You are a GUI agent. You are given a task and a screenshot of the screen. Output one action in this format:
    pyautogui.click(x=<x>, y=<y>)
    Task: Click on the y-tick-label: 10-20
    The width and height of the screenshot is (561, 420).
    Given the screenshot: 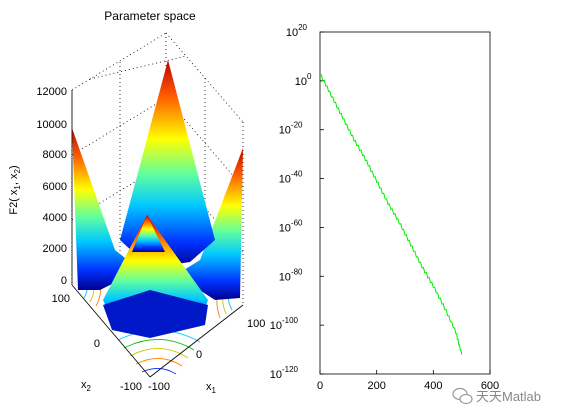 What is the action you would take?
    pyautogui.click(x=291, y=129)
    